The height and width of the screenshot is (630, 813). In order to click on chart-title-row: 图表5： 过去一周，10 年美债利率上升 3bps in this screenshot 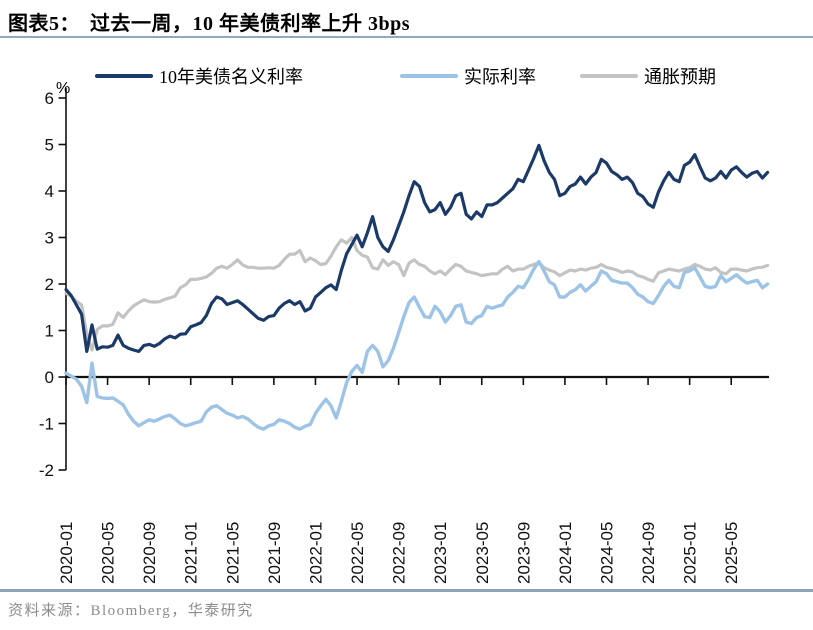, I will do `click(406, 21)`.